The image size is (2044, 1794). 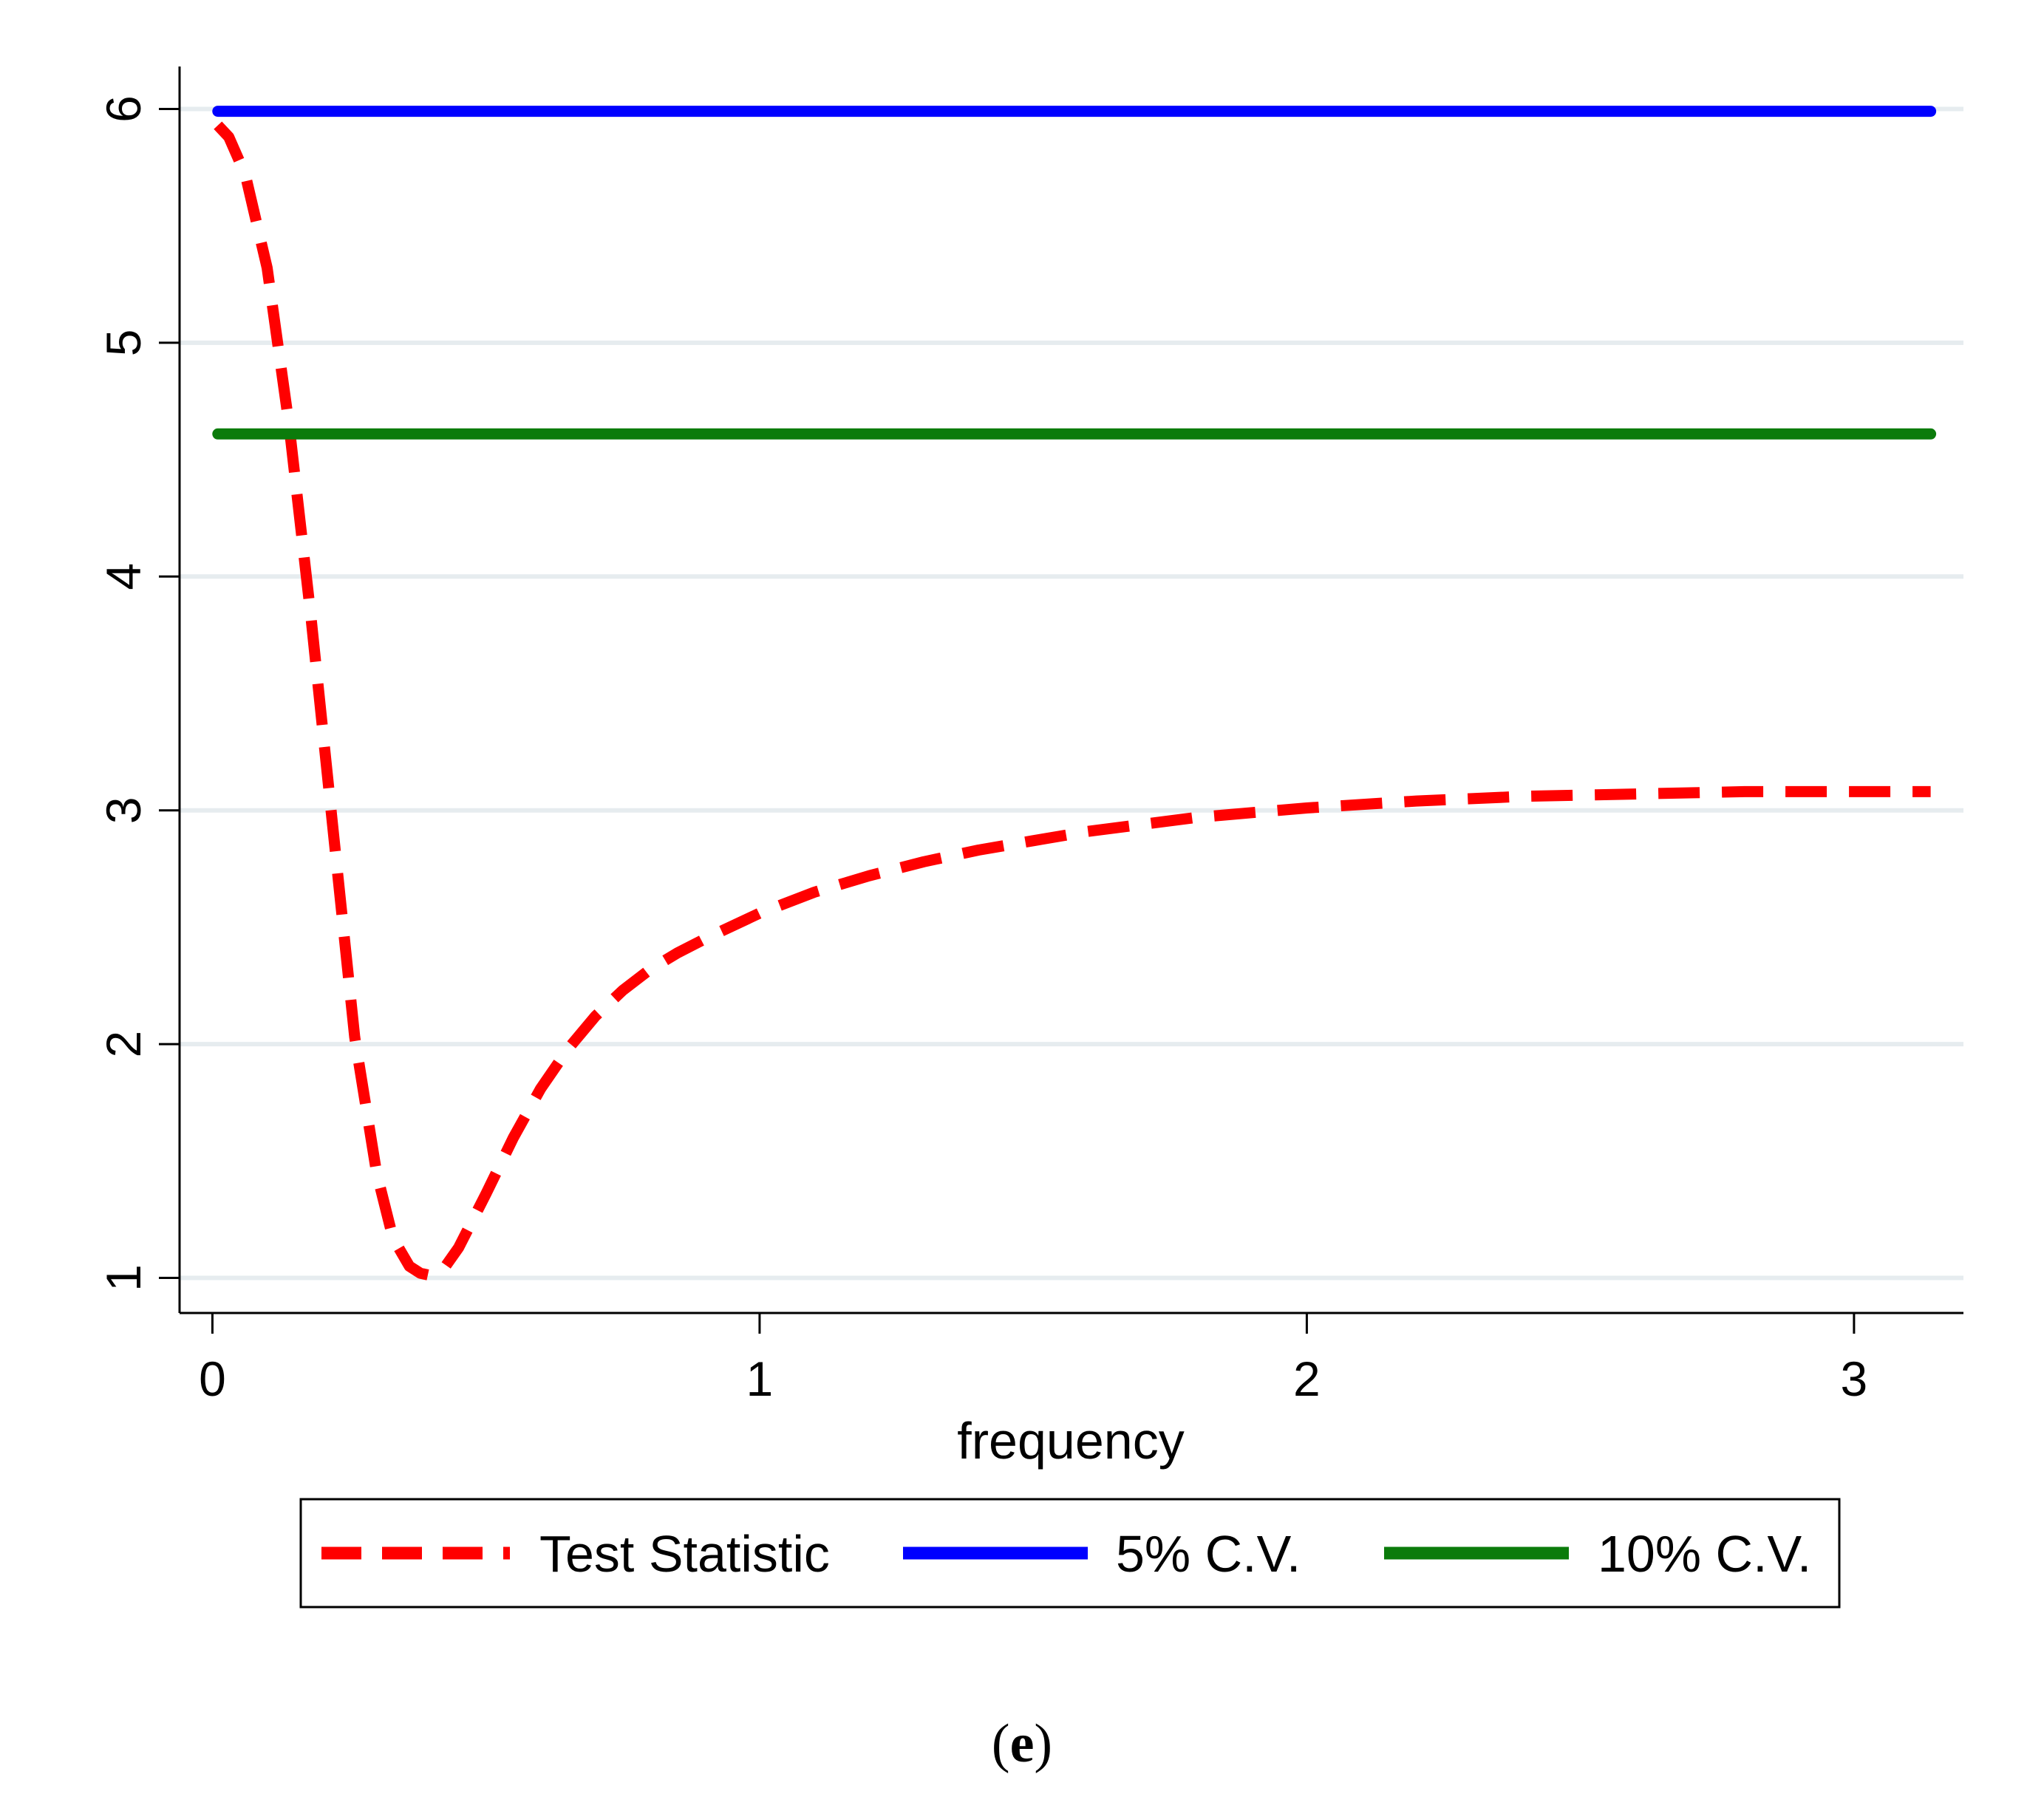 What do you see at coordinates (123, 109) in the screenshot?
I see `y-tick-label-6: 6` at bounding box center [123, 109].